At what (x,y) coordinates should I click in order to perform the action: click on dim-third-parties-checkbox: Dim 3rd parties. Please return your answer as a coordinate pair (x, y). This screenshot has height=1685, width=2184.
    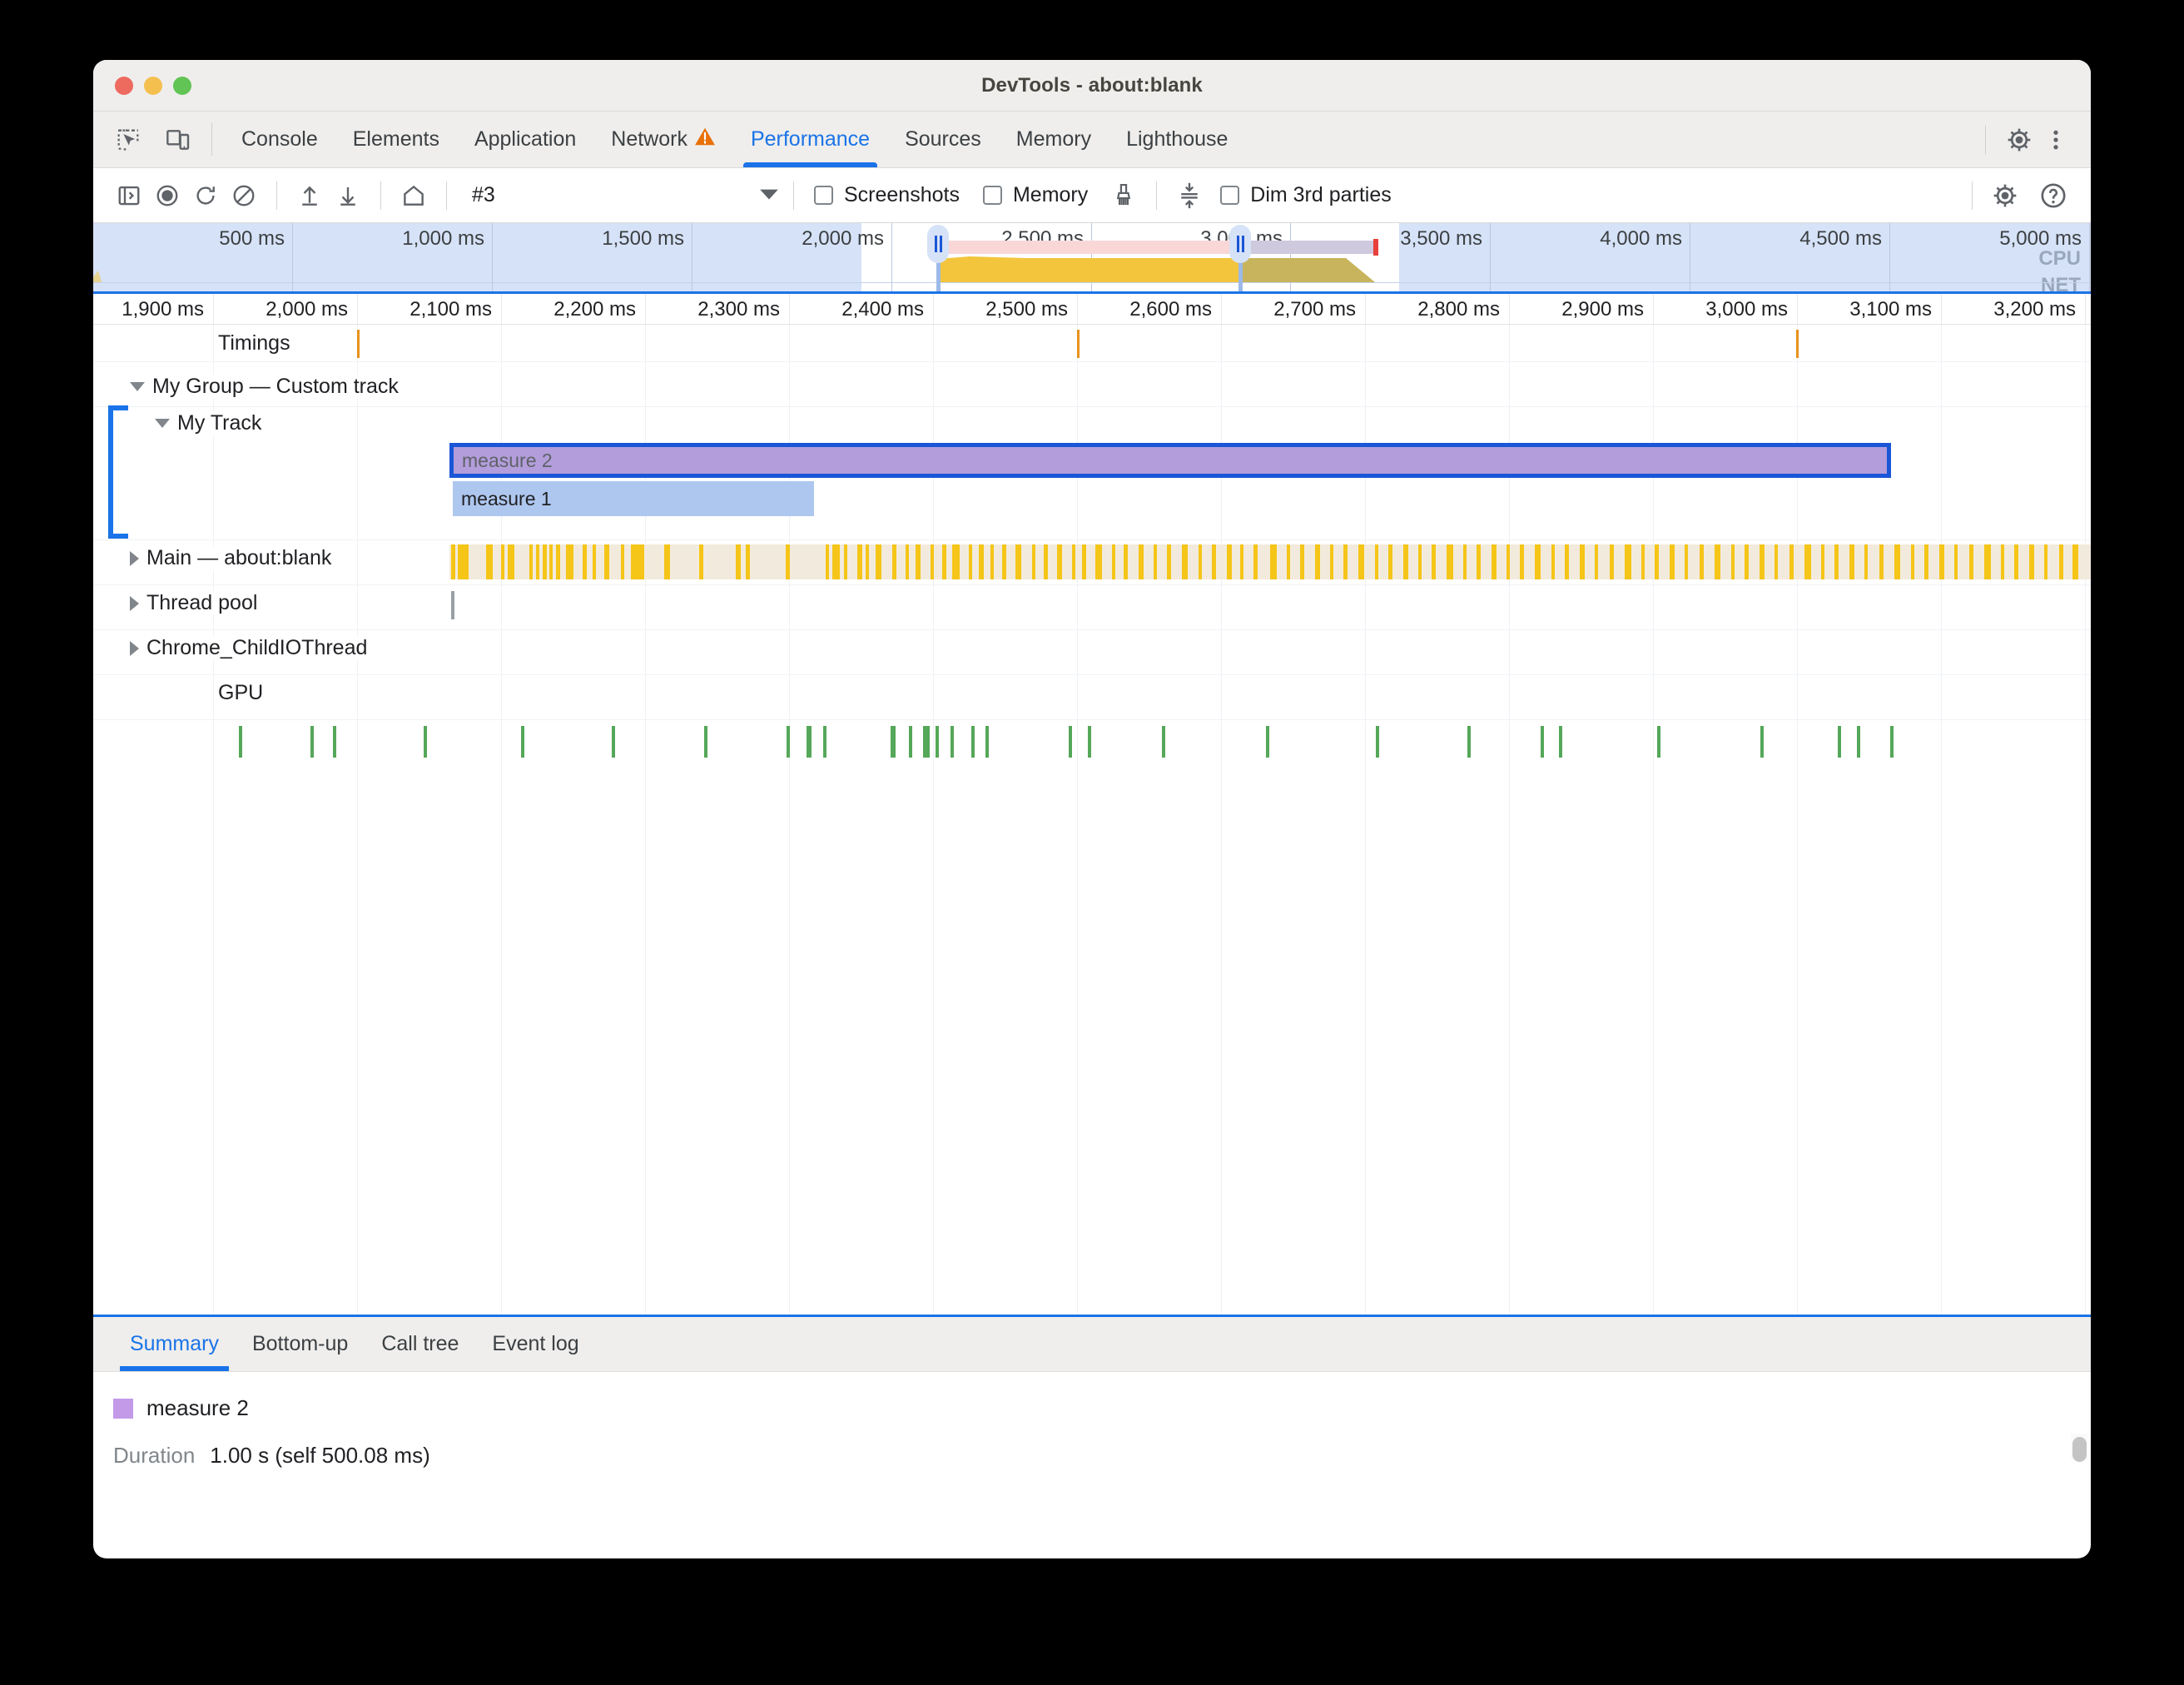
    Looking at the image, I should click on (1306, 195).